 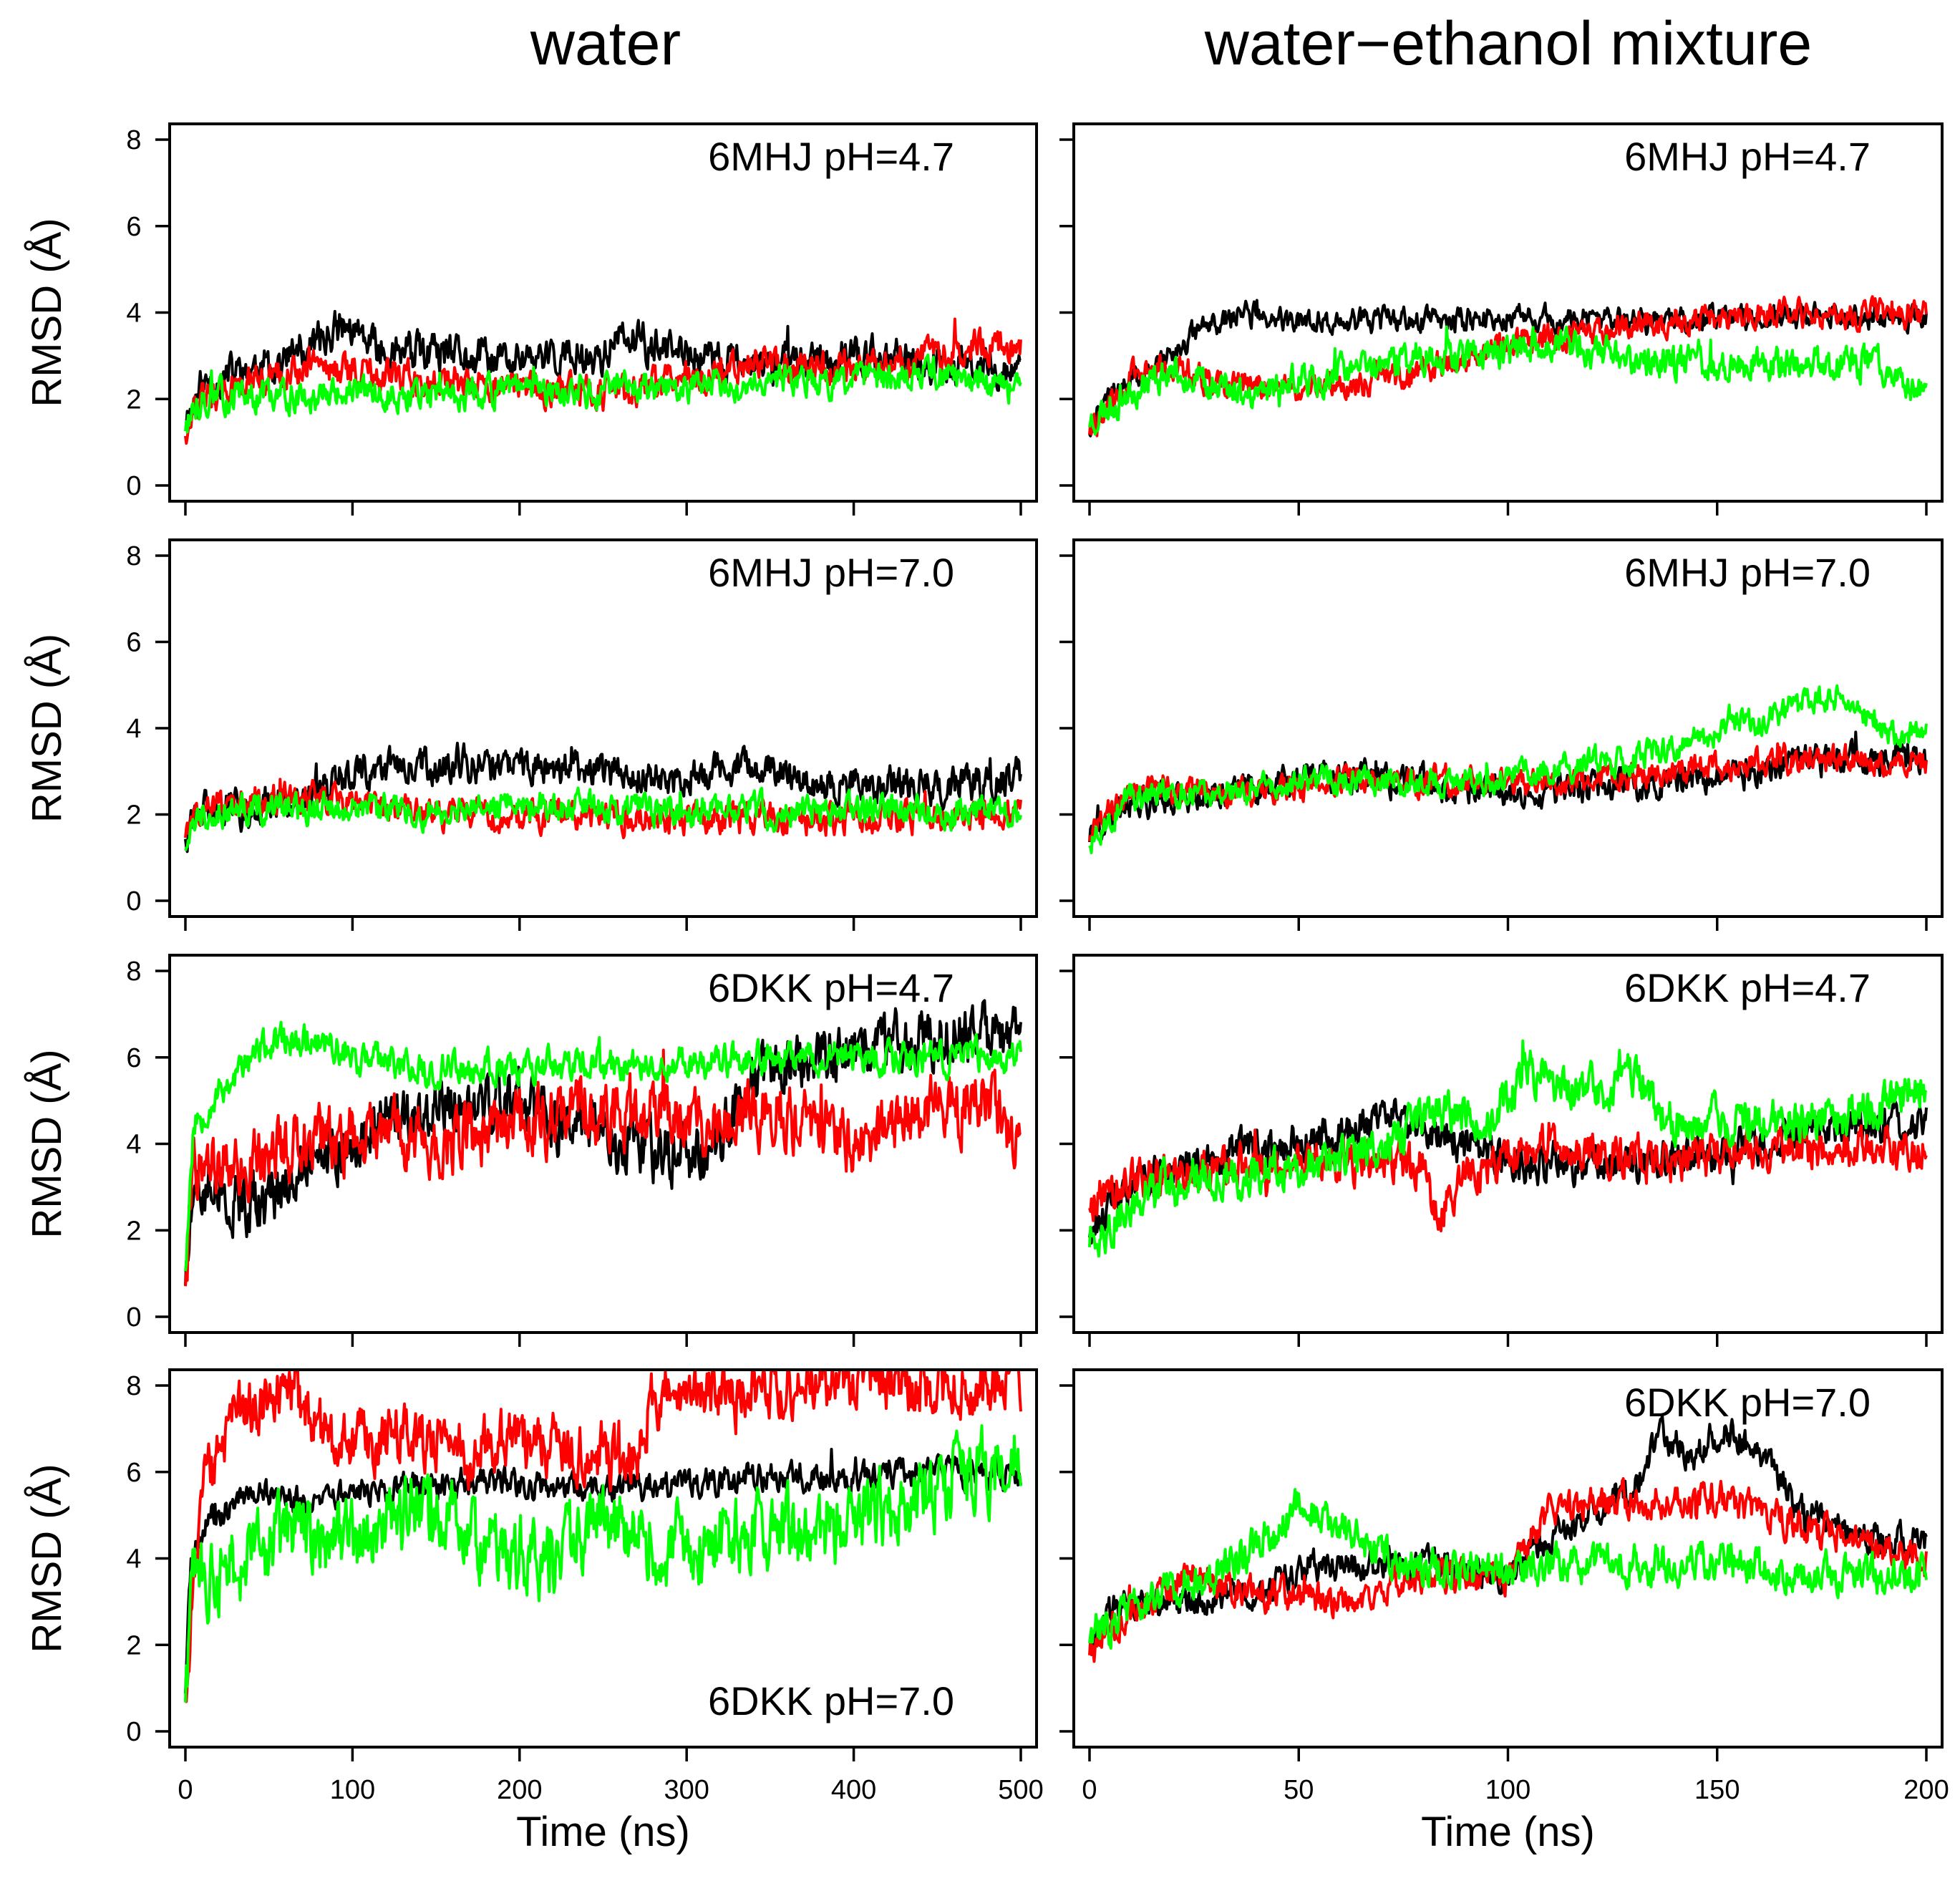 What do you see at coordinates (605, 43) in the screenshot?
I see `column-title-water: water` at bounding box center [605, 43].